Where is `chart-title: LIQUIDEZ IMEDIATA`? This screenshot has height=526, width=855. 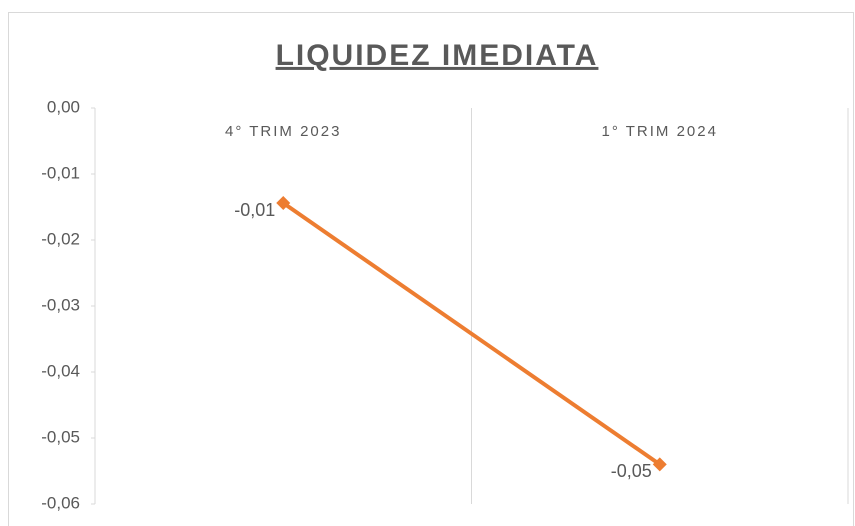 chart-title: LIQUIDEZ IMEDIATA is located at coordinates (437, 55).